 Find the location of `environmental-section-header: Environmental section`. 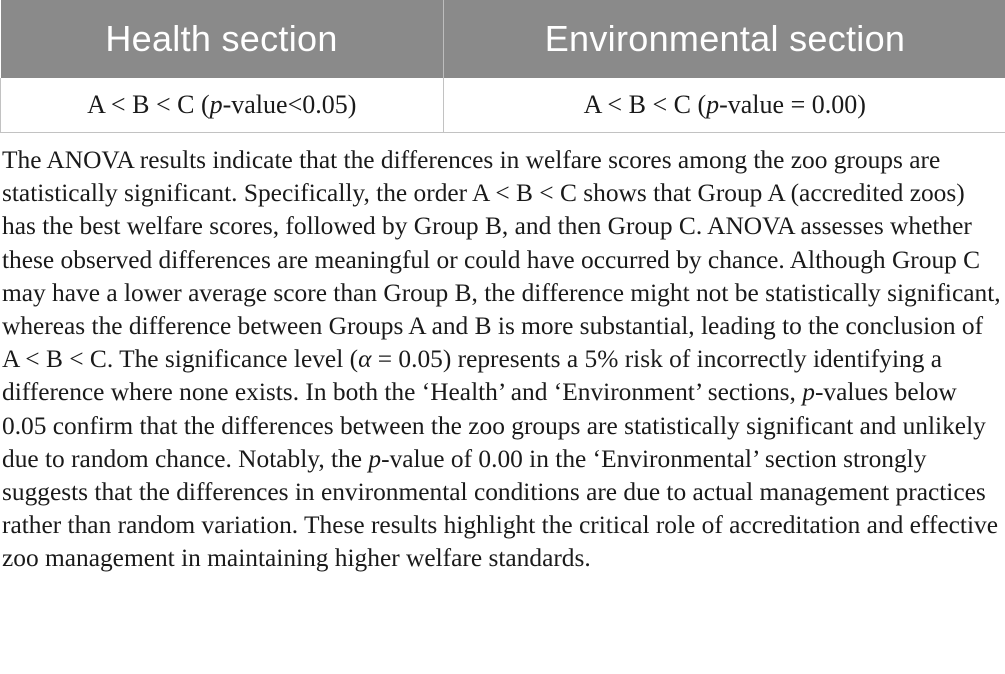

environmental-section-header: Environmental section is located at coordinates (723, 39).